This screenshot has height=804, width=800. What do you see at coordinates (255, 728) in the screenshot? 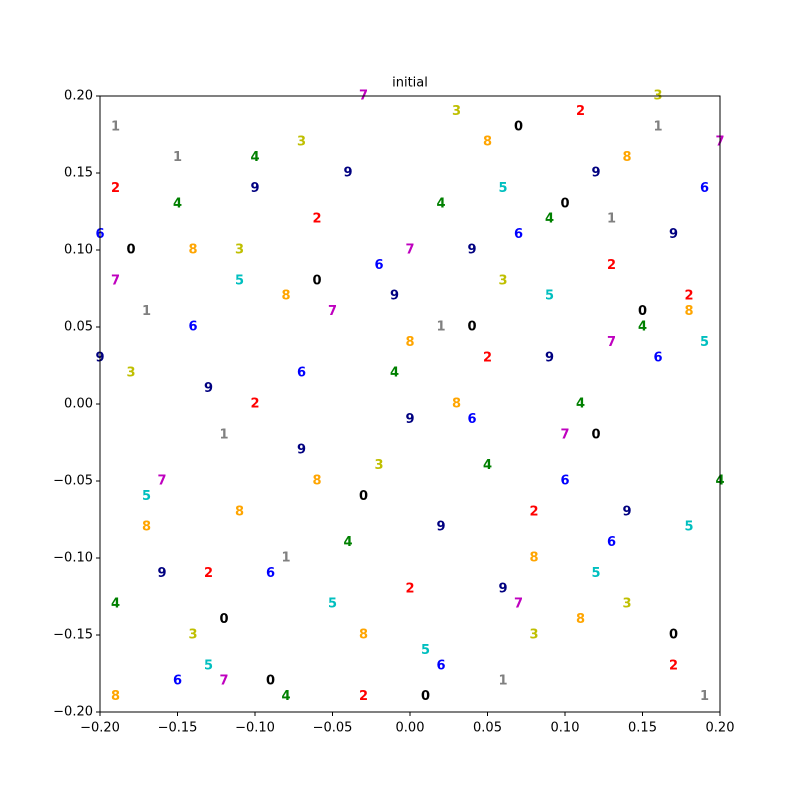
I see `x-tick-label: −0.10` at bounding box center [255, 728].